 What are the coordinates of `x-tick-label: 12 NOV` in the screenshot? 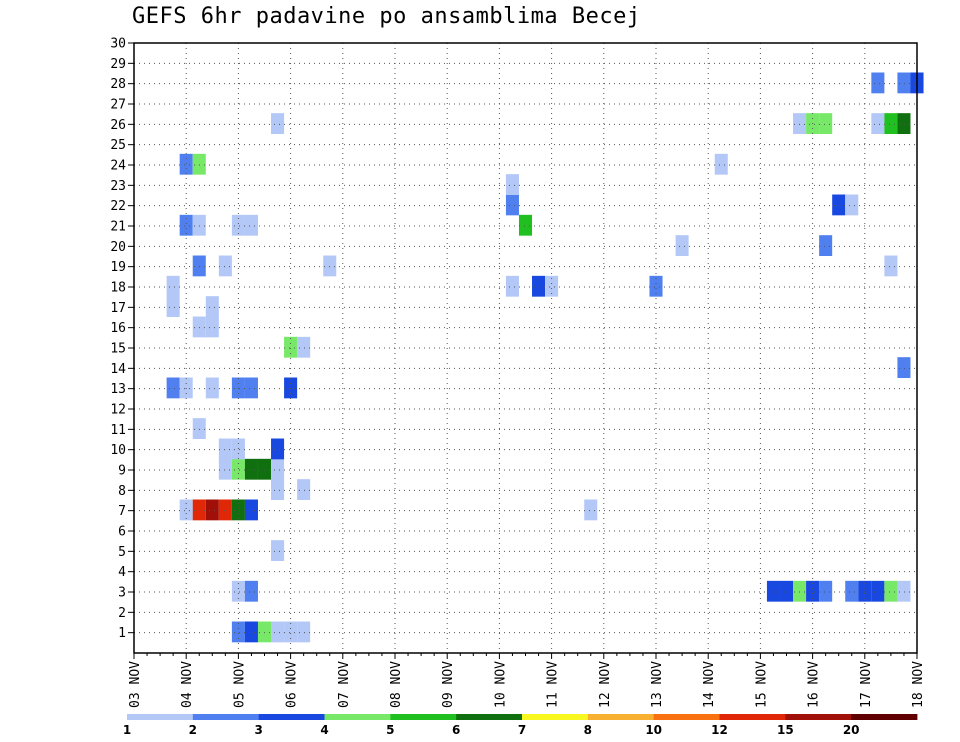 It's located at (605, 684).